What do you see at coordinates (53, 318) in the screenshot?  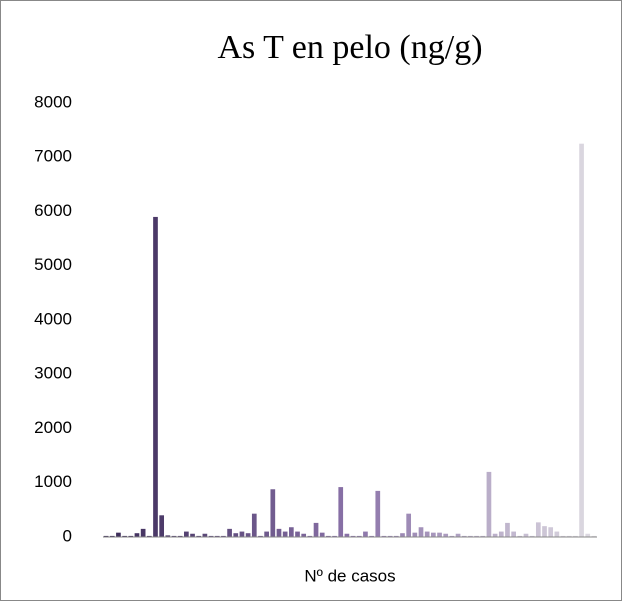 I see `y-tick-label: 4000` at bounding box center [53, 318].